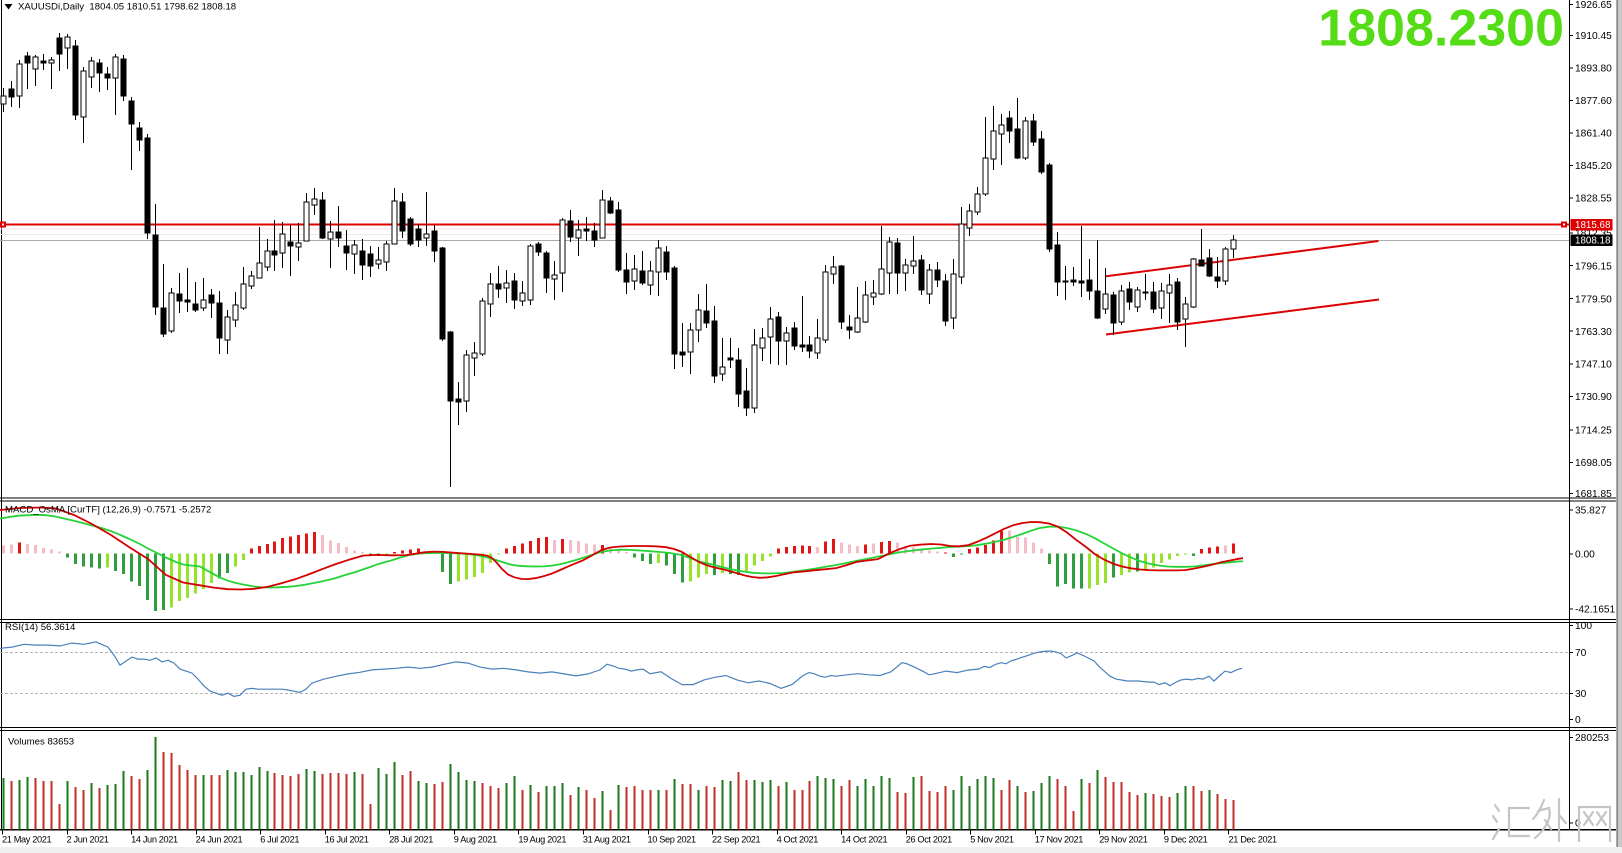 This screenshot has width=1622, height=853. I want to click on svg-text: 1808.18, so click(1593, 241).